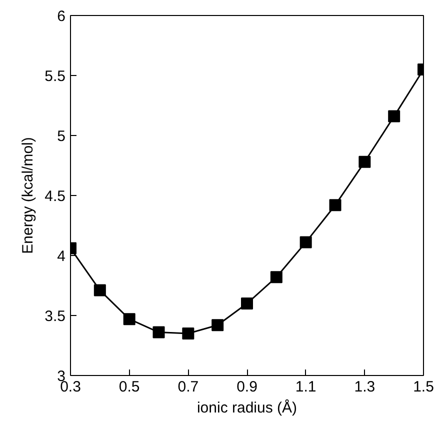 Image resolution: width=445 pixels, height=435 pixels. What do you see at coordinates (55, 76) in the screenshot?
I see `y-tick-label: 5.5` at bounding box center [55, 76].